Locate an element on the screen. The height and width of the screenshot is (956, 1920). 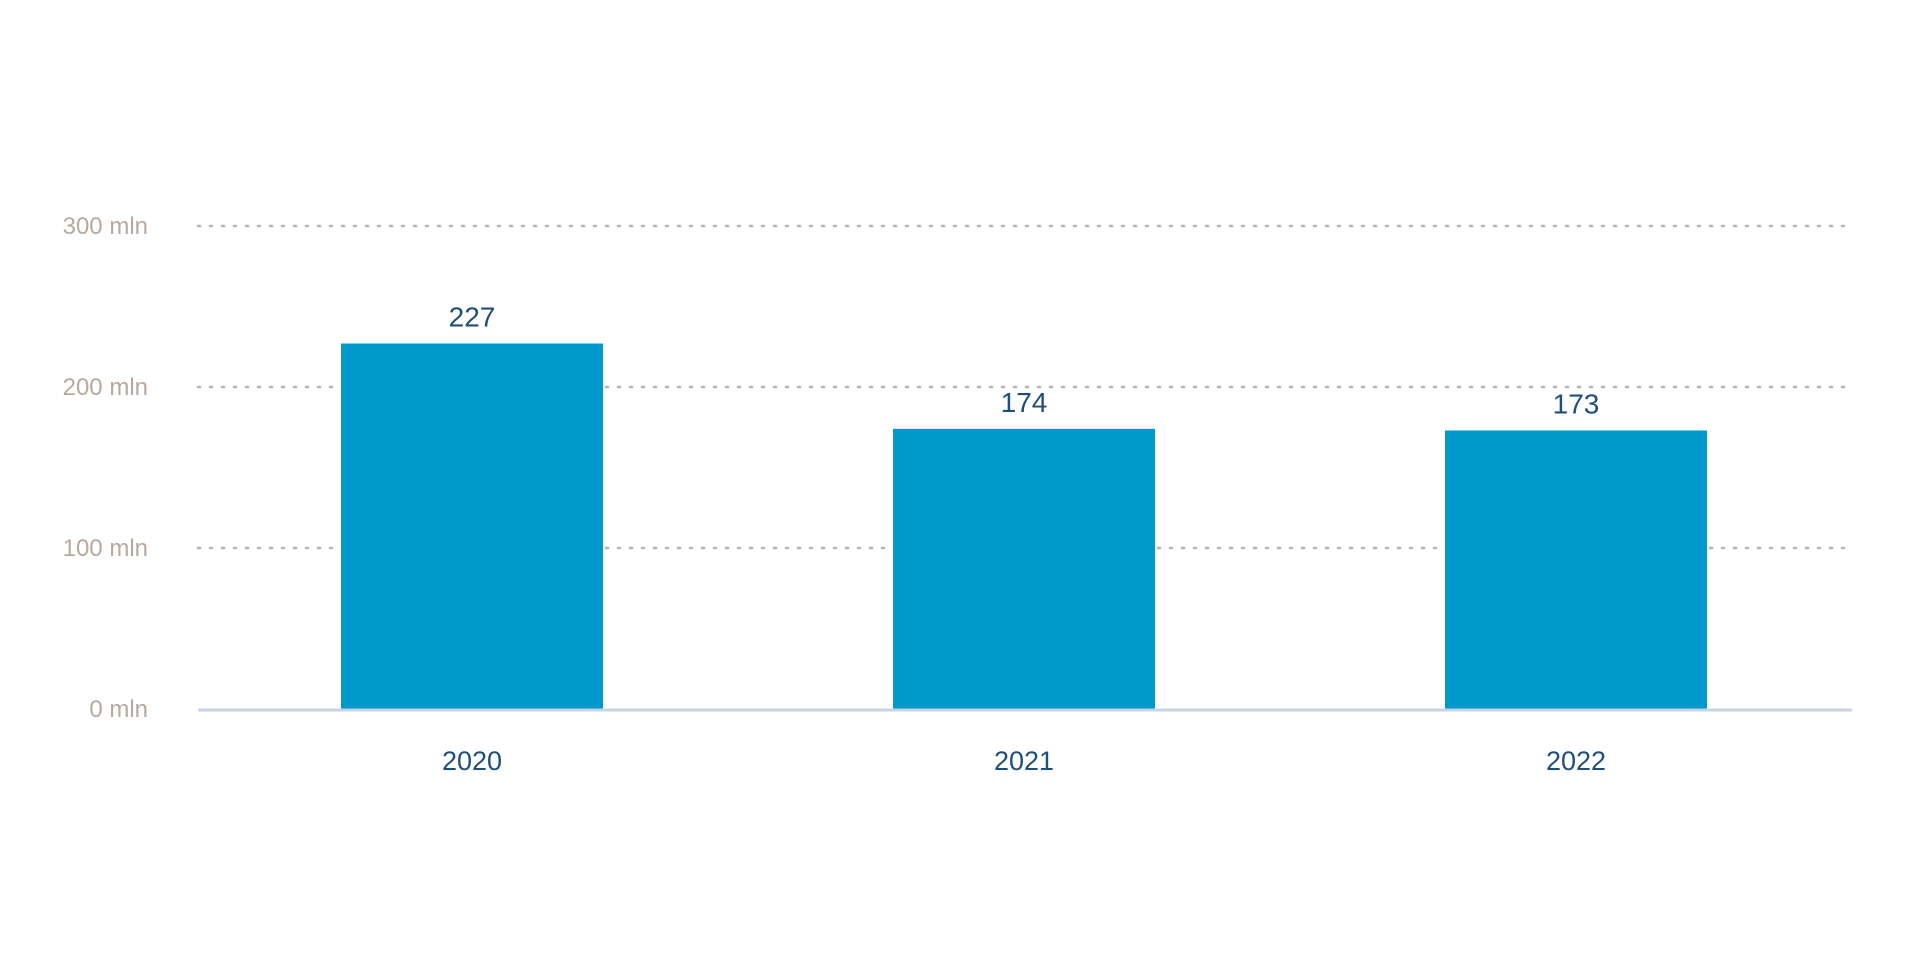
data-labels: 227 174 173 is located at coordinates (1024, 361).